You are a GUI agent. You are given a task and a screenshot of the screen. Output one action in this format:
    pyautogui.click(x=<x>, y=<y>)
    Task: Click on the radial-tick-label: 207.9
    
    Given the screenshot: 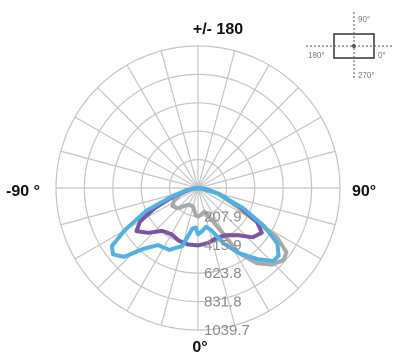 What is the action you would take?
    pyautogui.click(x=223, y=216)
    